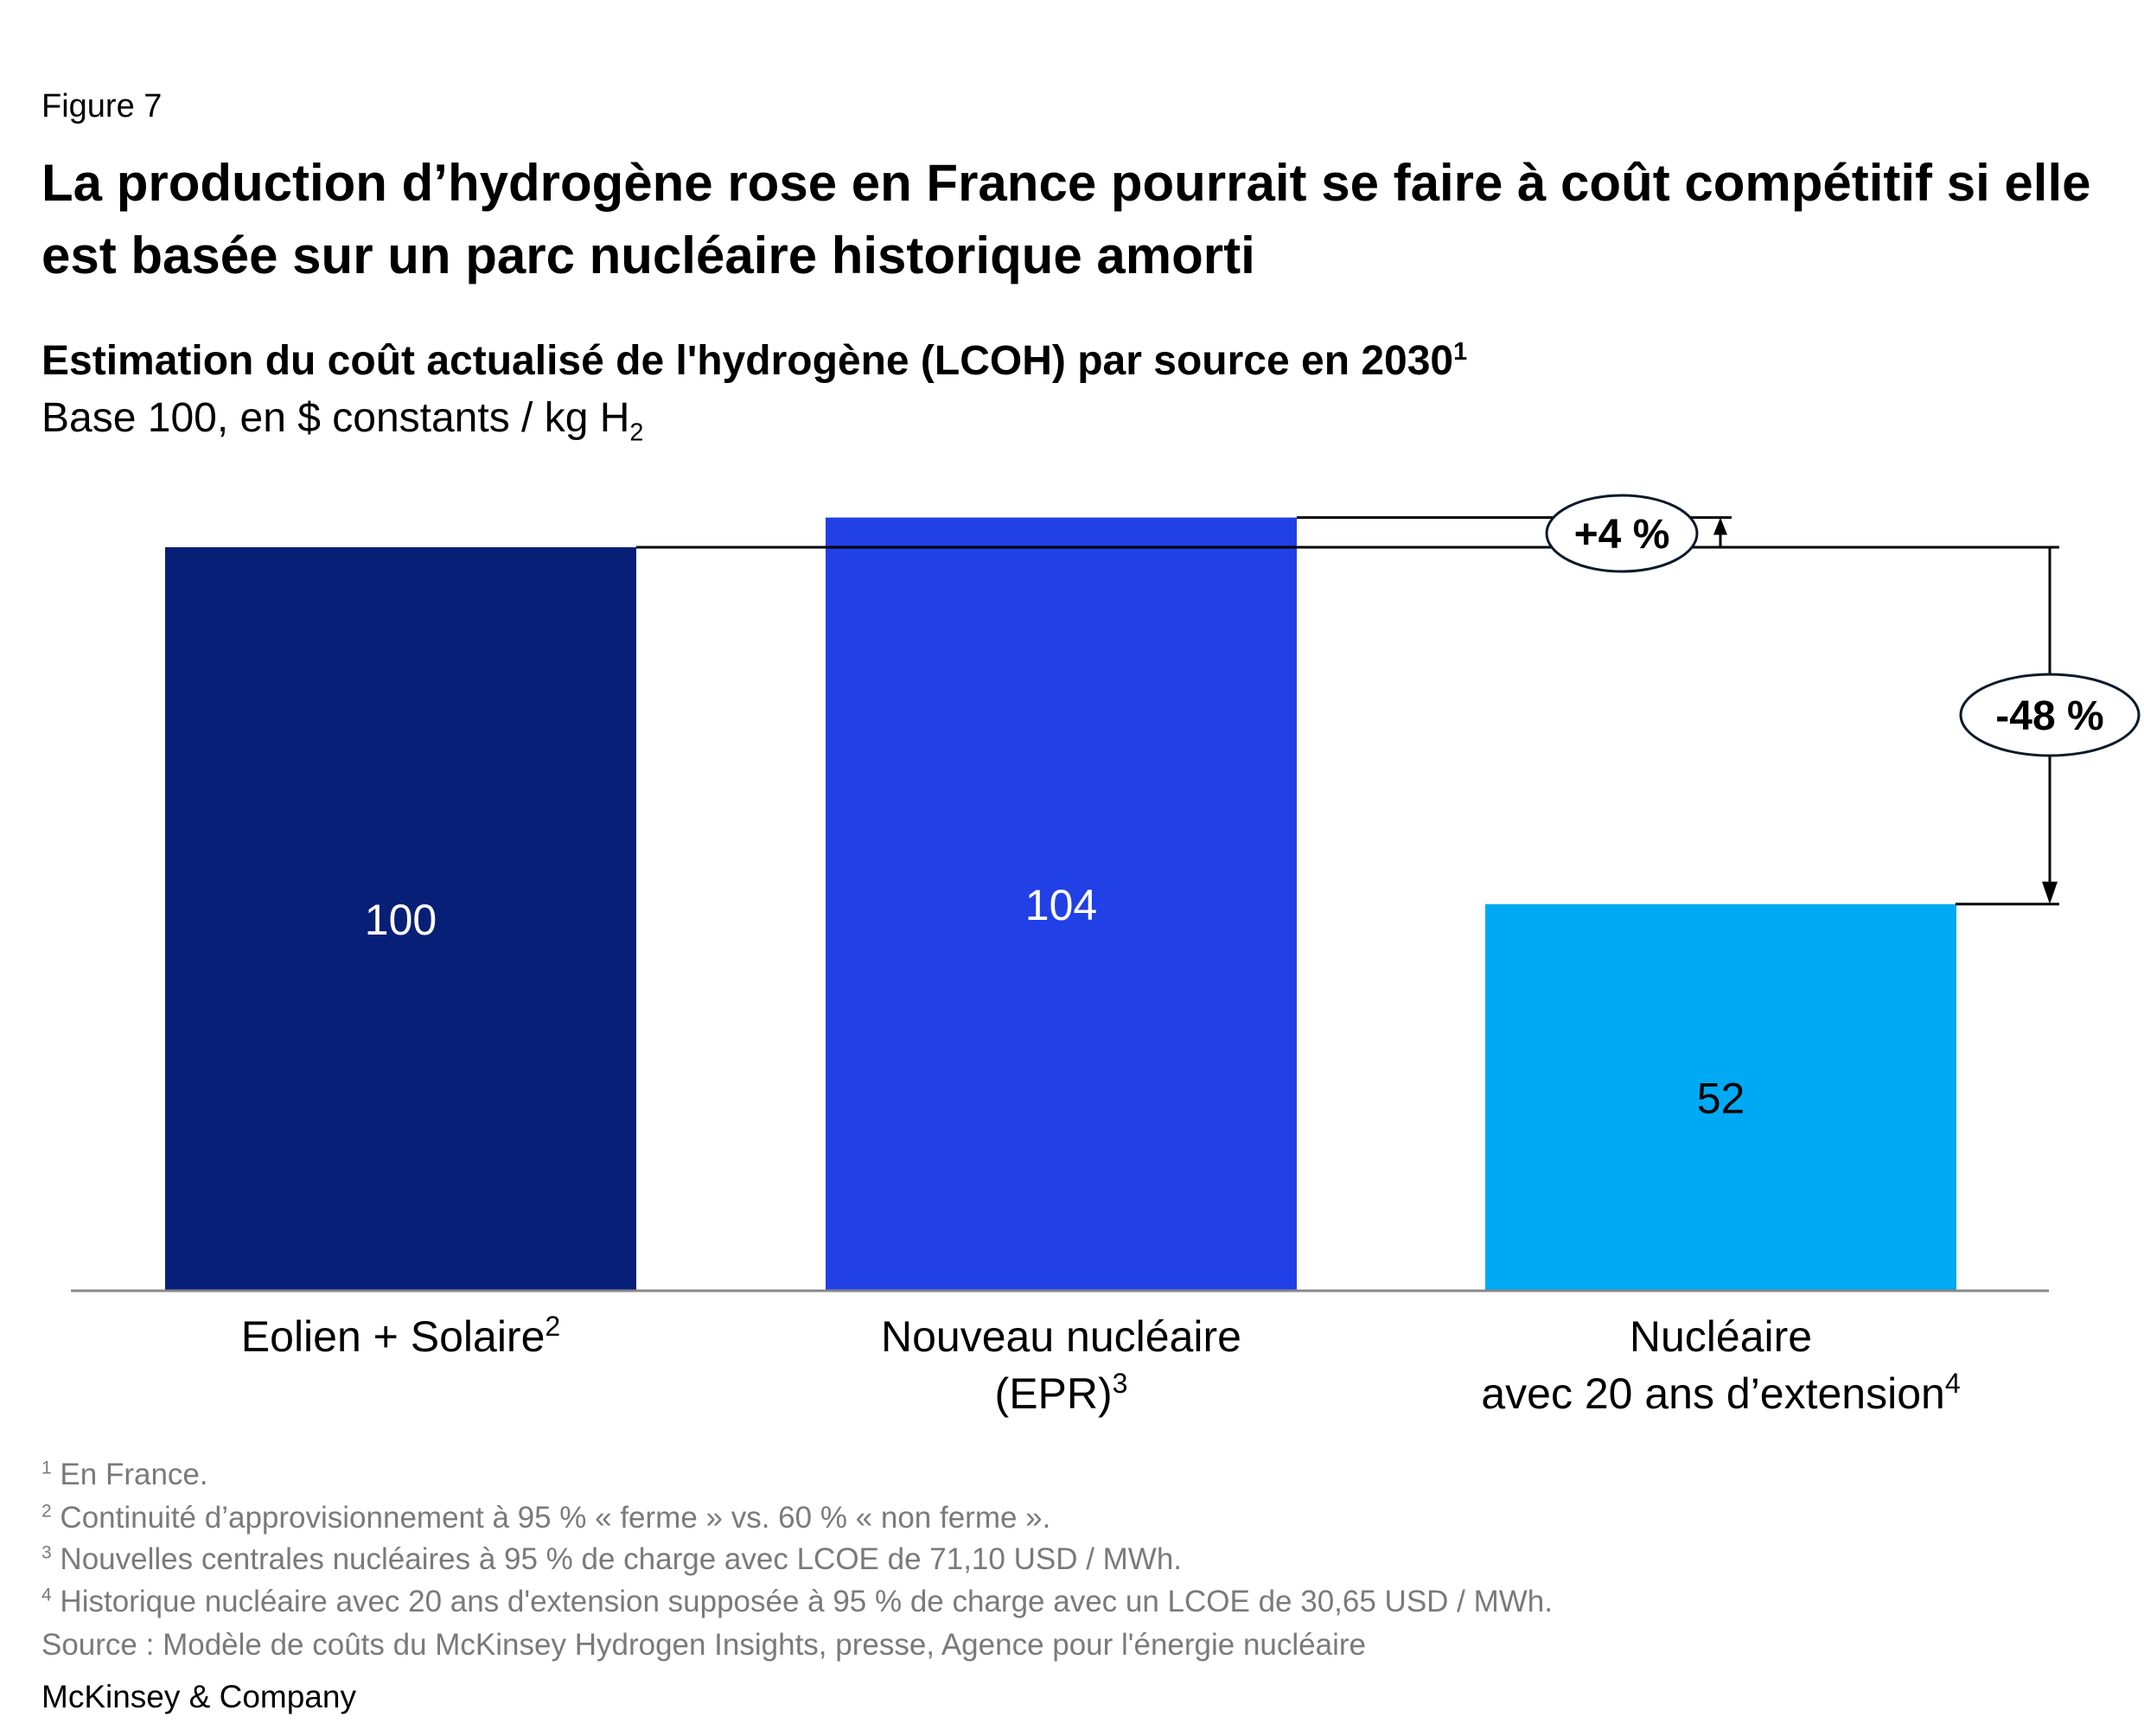 The height and width of the screenshot is (1736, 2144). I want to click on category-footnote-ref: 3, so click(1120, 1383).